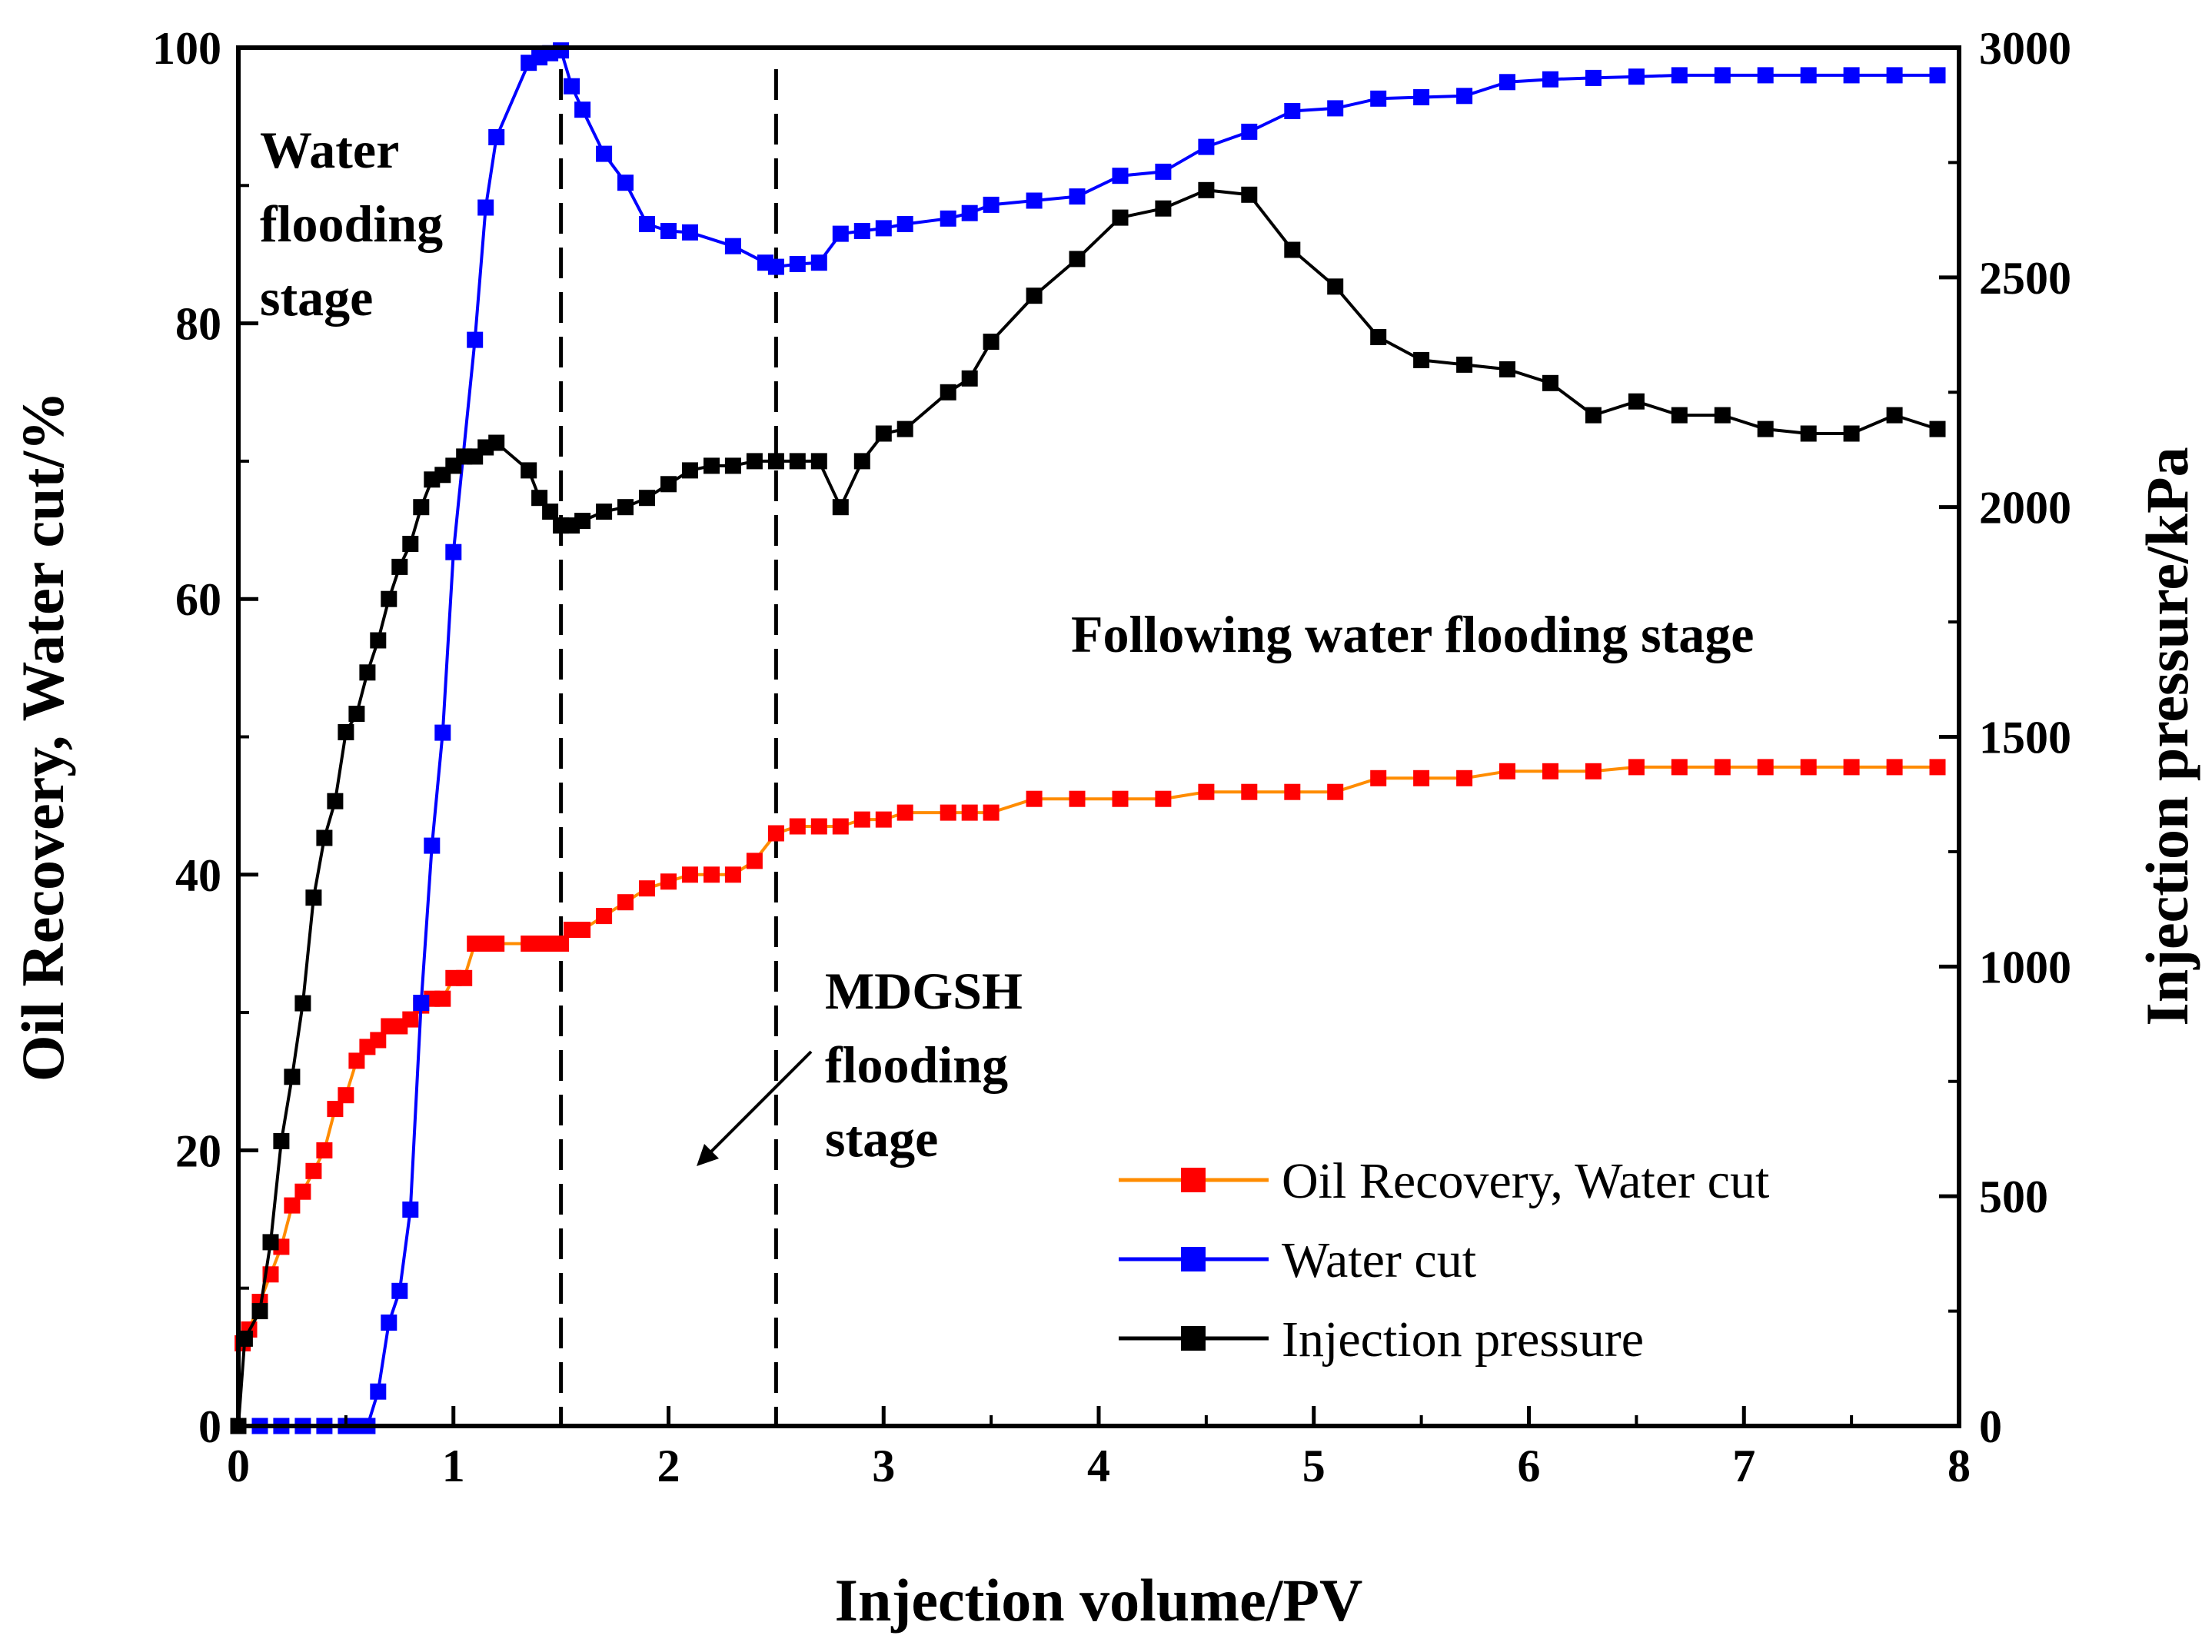 This screenshot has width=2212, height=1652. I want to click on annotation-mdgsh-line-1: MDGSH, so click(924, 991).